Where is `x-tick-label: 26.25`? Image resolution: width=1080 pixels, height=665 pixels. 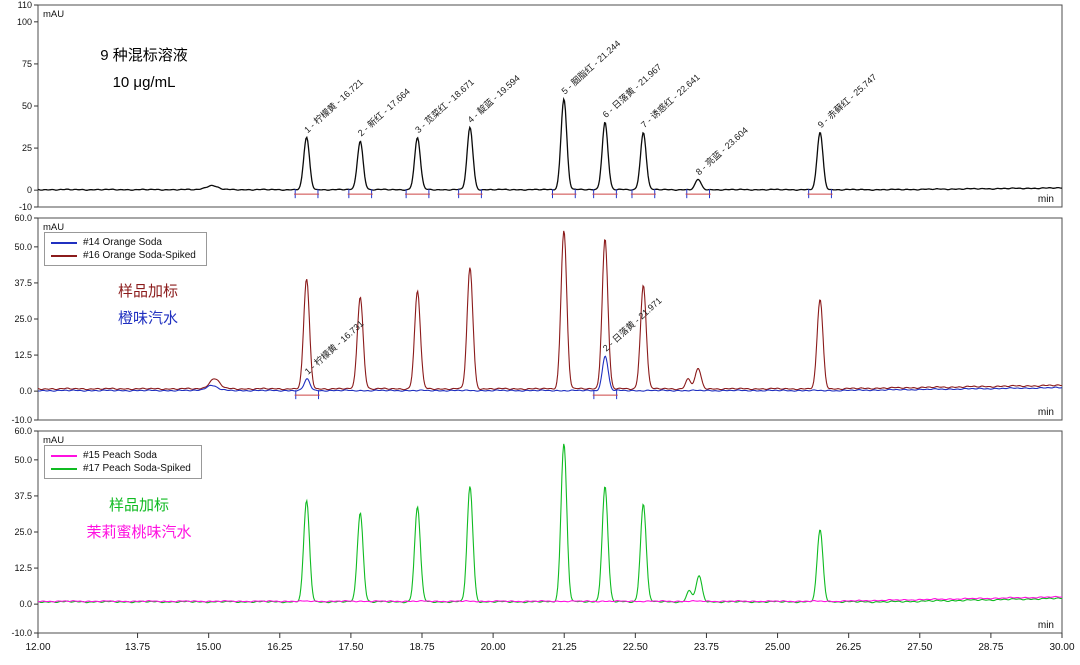 x-tick-label: 26.25 is located at coordinates (848, 647).